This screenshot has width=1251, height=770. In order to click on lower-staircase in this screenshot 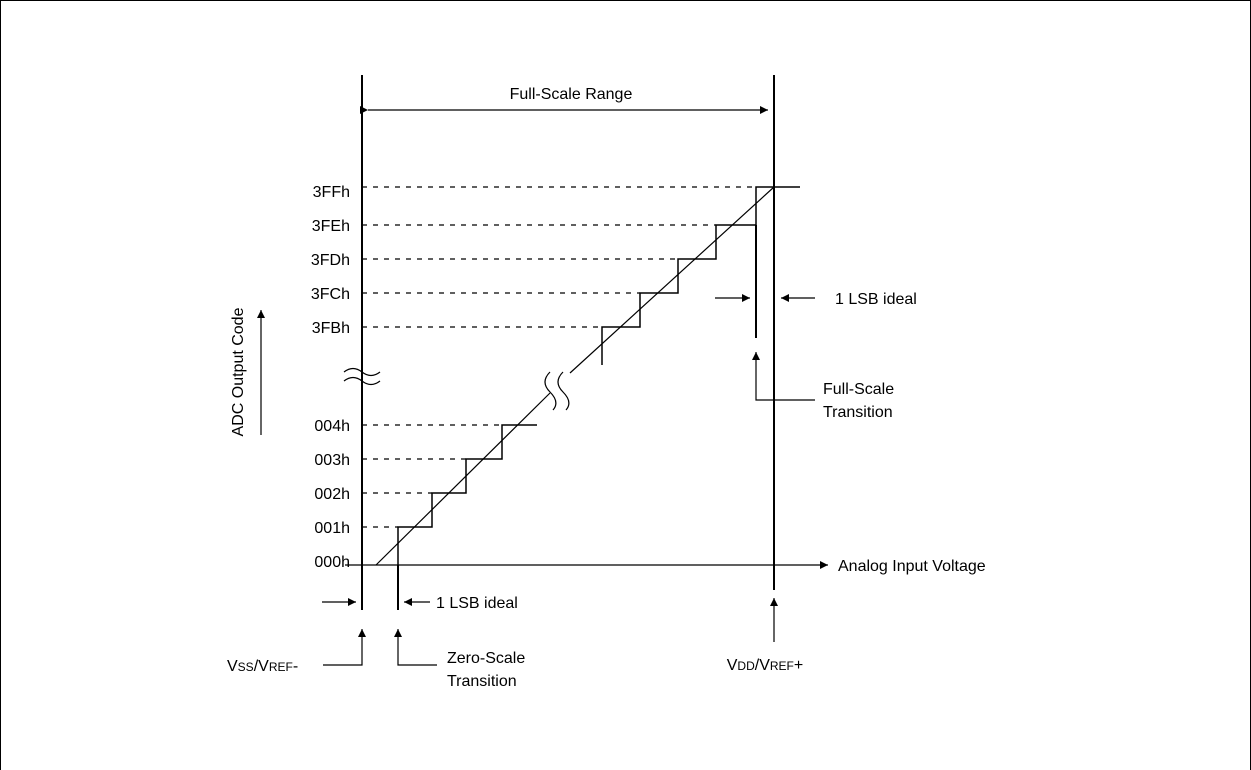, I will do `click(467, 494)`.